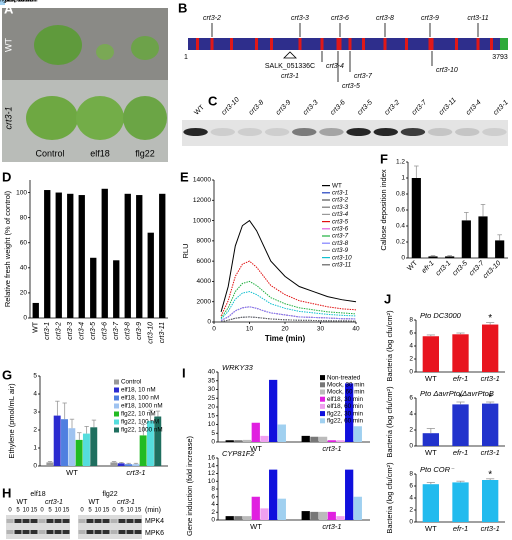  I want to click on time-label: 5, so click(50, 511).